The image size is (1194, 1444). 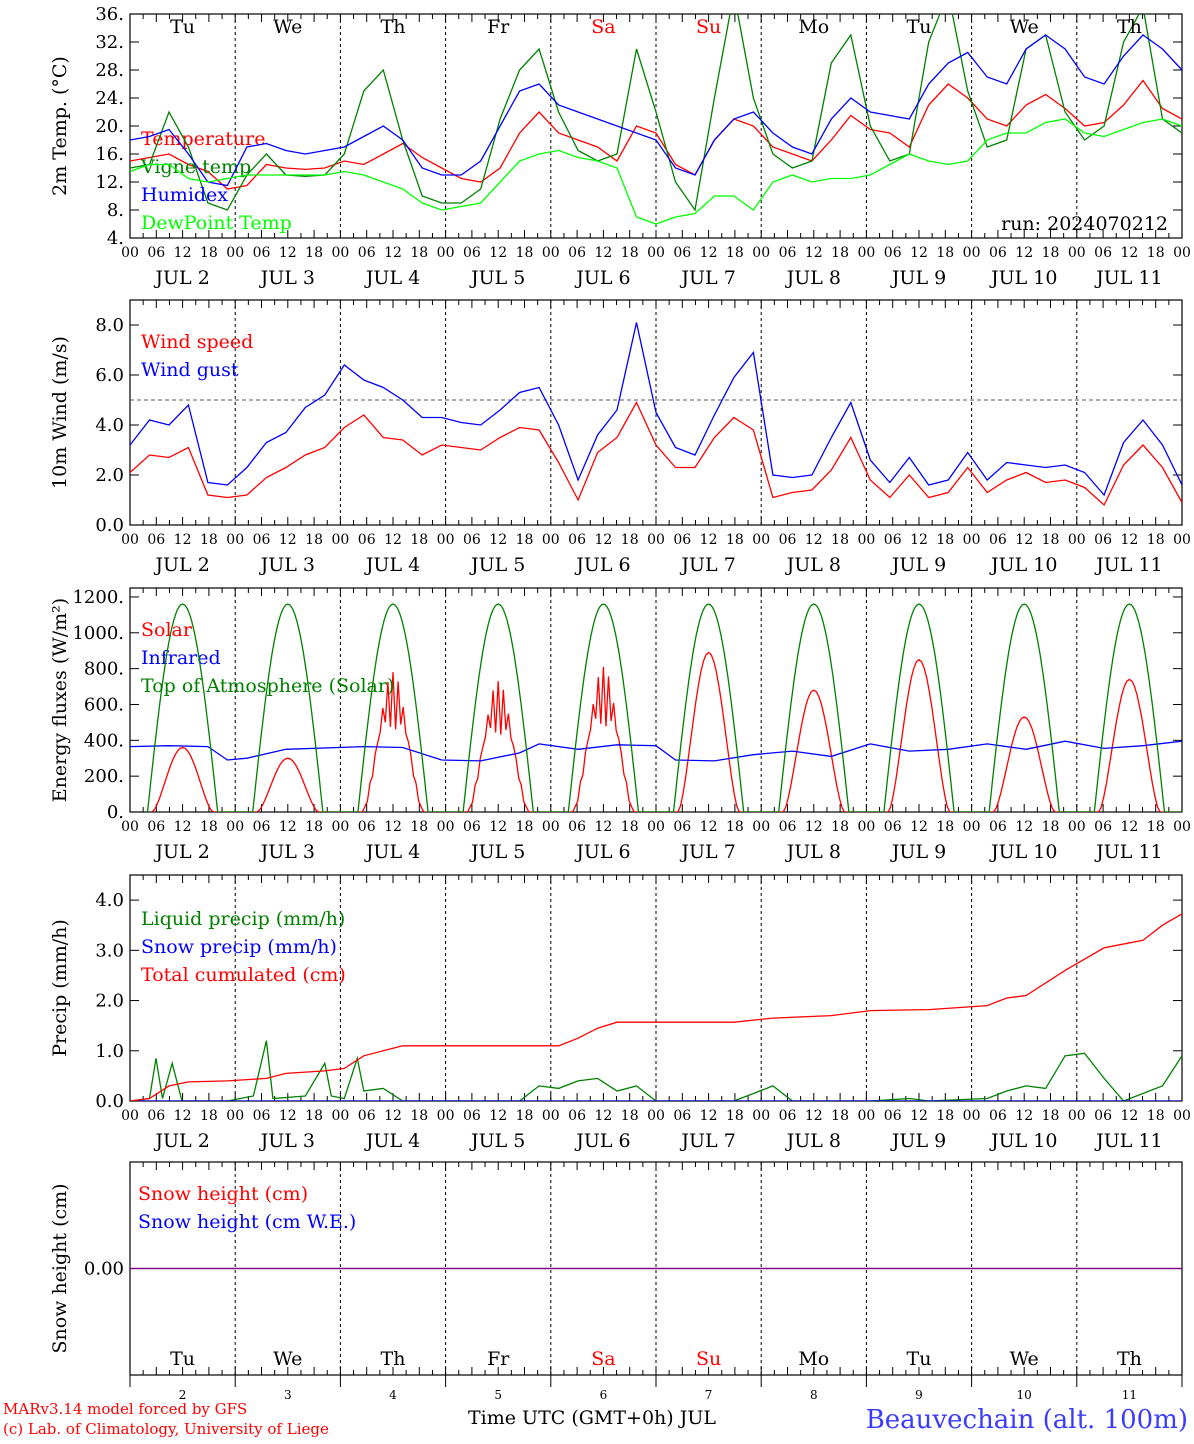 What do you see at coordinates (184, 195) in the screenshot?
I see `legend-entry: Humidex` at bounding box center [184, 195].